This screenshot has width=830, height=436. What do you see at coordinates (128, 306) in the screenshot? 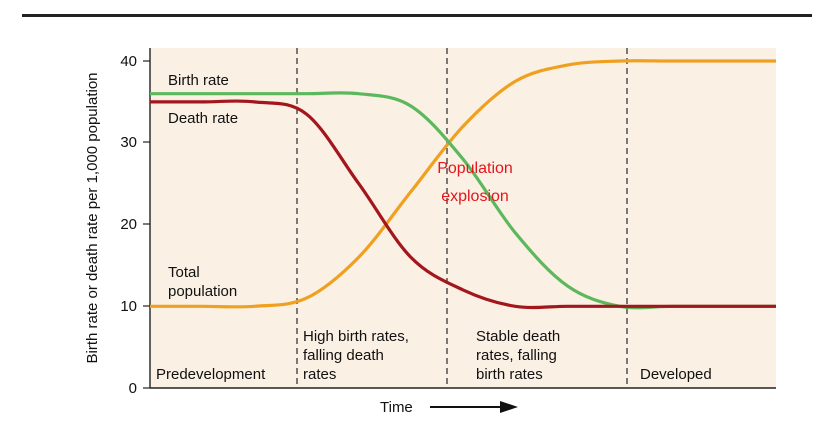
I see `y-tick-label-10: 10` at bounding box center [128, 306].